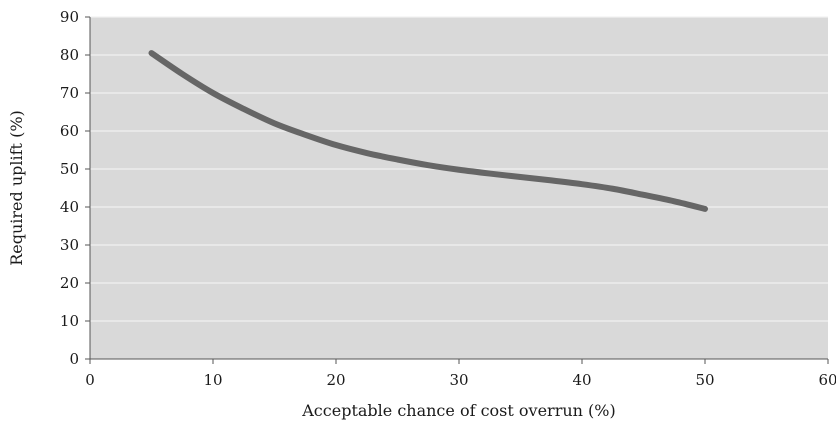 The width and height of the screenshot is (836, 426). Describe the element at coordinates (704, 380) in the screenshot. I see `x-tick-label: 50` at that location.